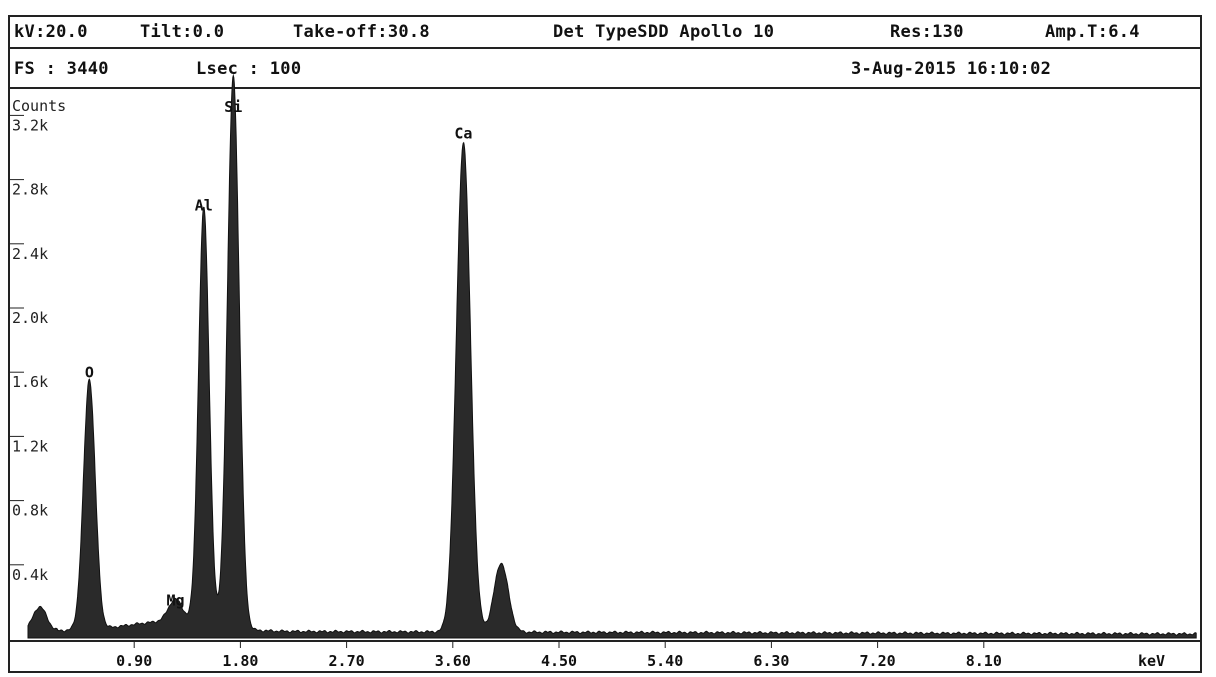 The image size is (1216, 677). What do you see at coordinates (240, 661) in the screenshot?
I see `x-tick-label: 1.80` at bounding box center [240, 661].